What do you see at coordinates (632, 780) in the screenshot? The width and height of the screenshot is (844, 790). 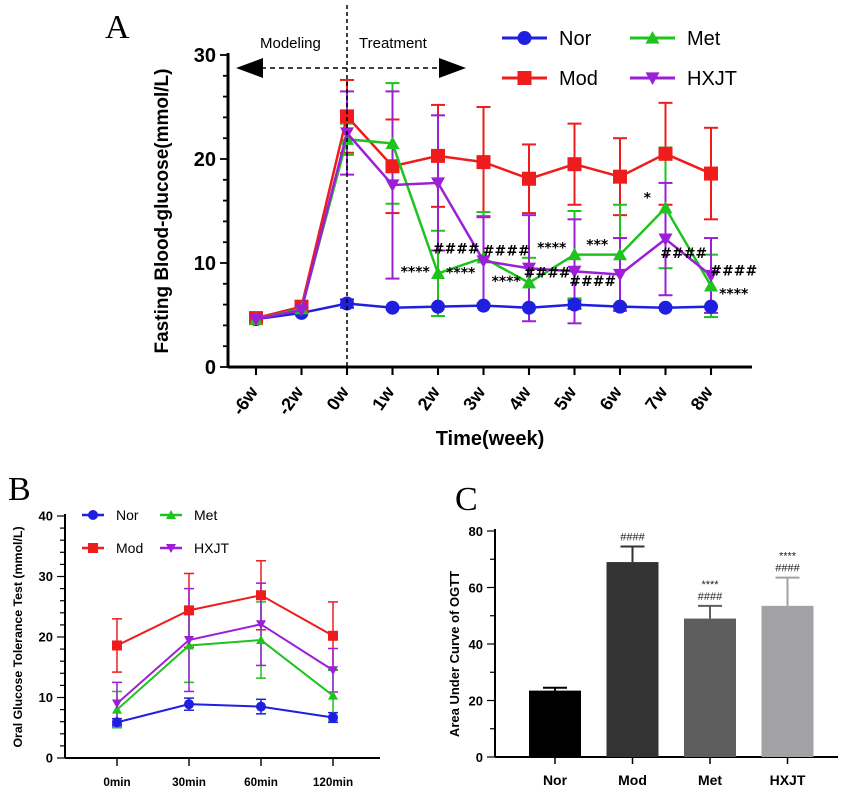 I see `x-tick-label: Mod` at bounding box center [632, 780].